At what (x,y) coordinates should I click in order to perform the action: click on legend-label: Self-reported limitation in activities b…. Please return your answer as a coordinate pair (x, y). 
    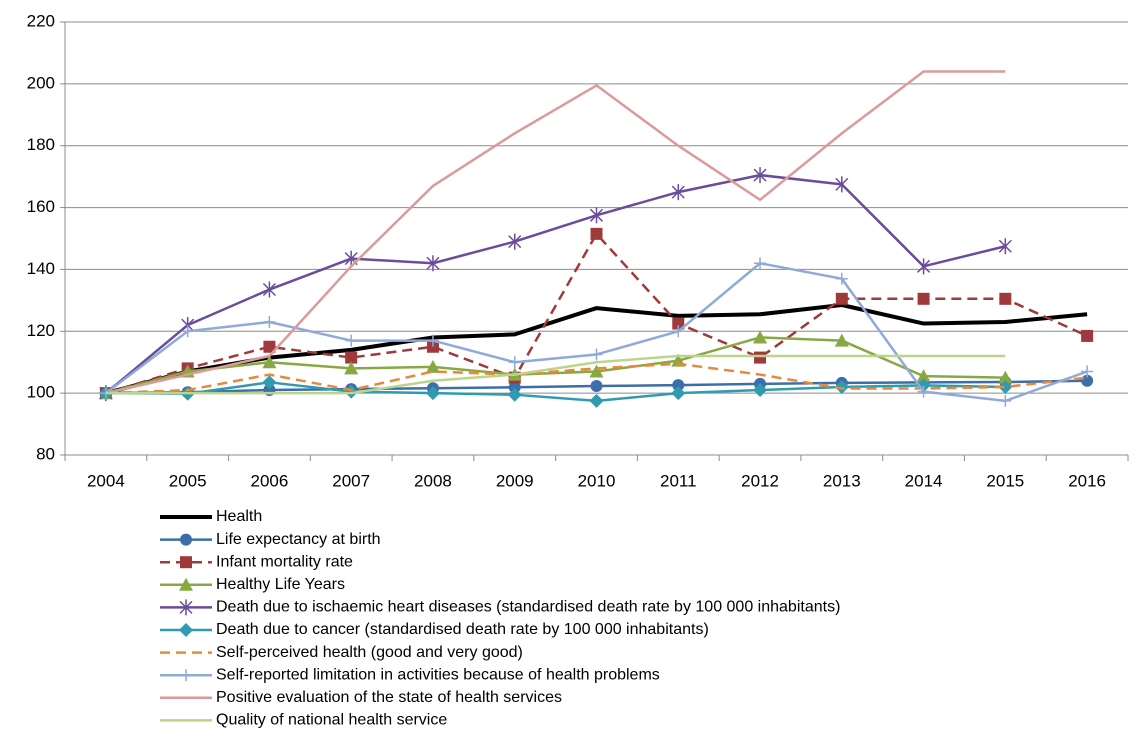
    Looking at the image, I should click on (438, 674).